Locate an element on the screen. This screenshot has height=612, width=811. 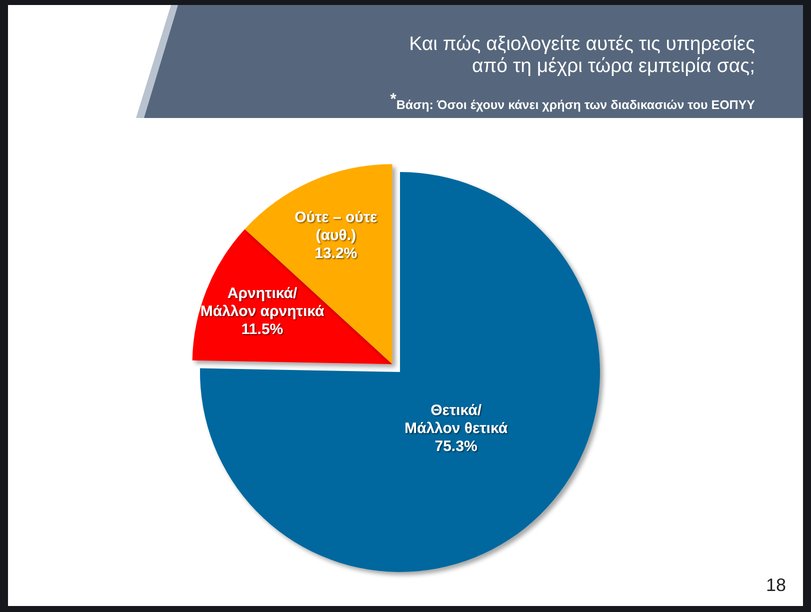
chart-title: Και πώς αξιολογείτε αυτές τις υπηρεσίες από τη μέχρι τώρα εμπειρία σας; is located at coordinates (582, 55).